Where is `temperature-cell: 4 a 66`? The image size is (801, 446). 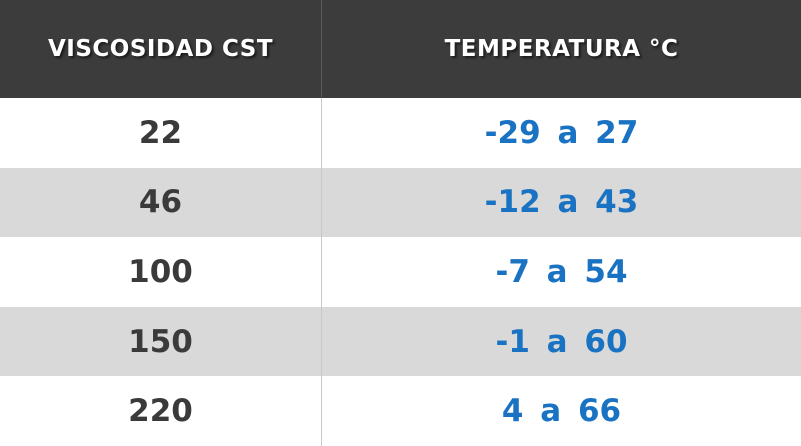
temperature-cell: 4 a 66 is located at coordinates (561, 411).